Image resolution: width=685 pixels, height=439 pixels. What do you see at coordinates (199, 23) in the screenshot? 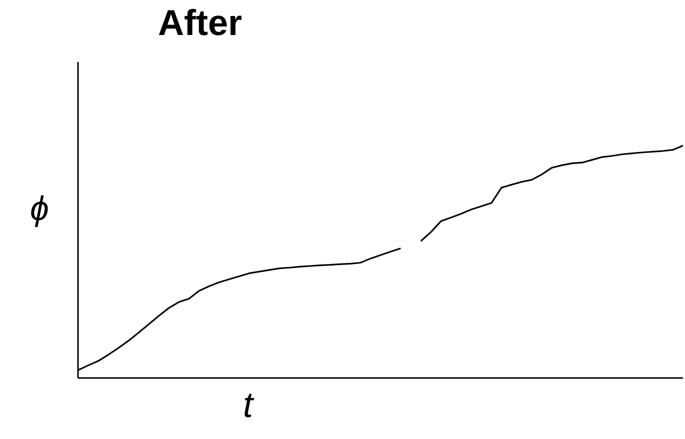
I see `chart-title: After` at bounding box center [199, 23].